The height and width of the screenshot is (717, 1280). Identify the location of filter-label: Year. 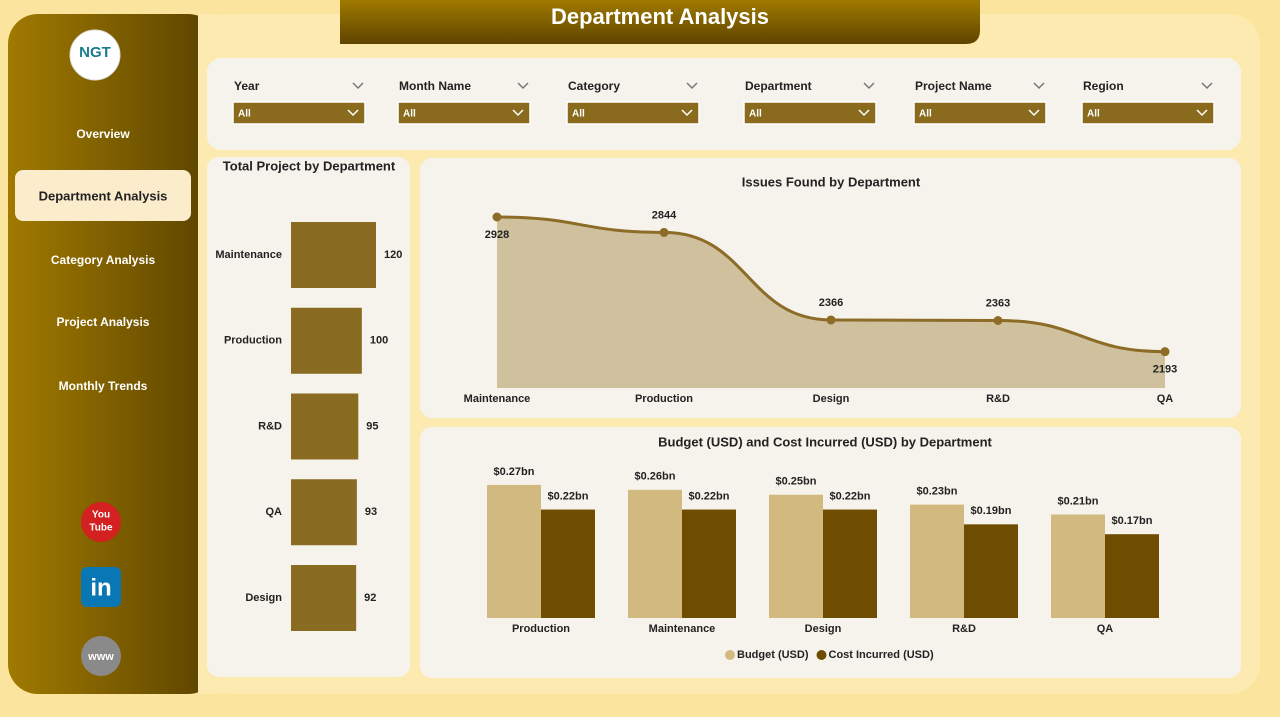
(247, 86).